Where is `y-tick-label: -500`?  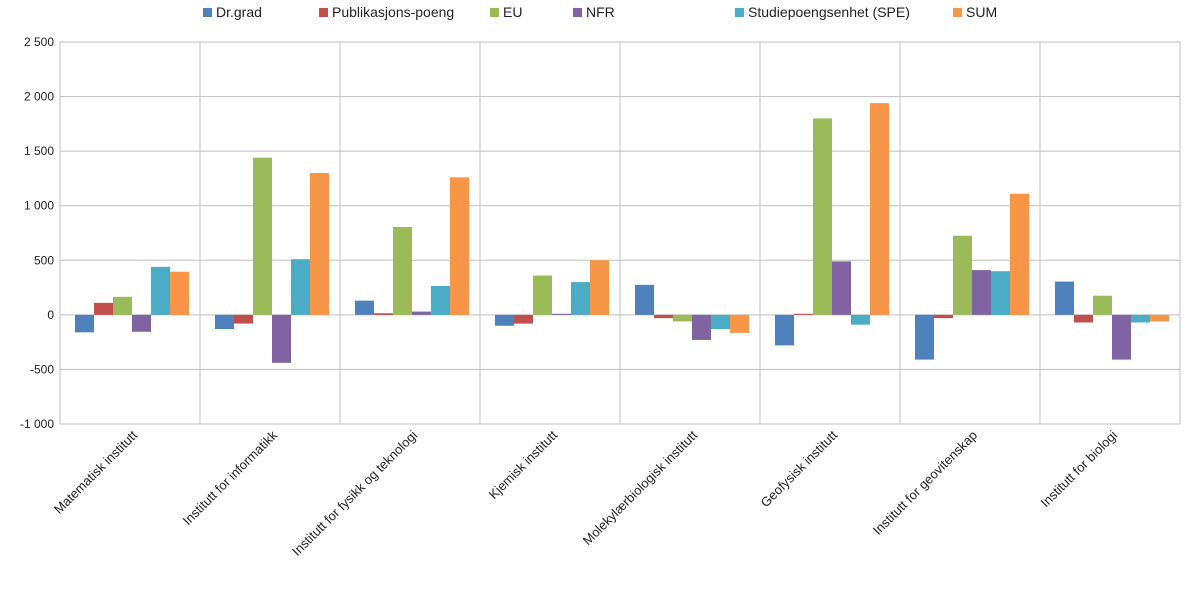 y-tick-label: -500 is located at coordinates (42, 369).